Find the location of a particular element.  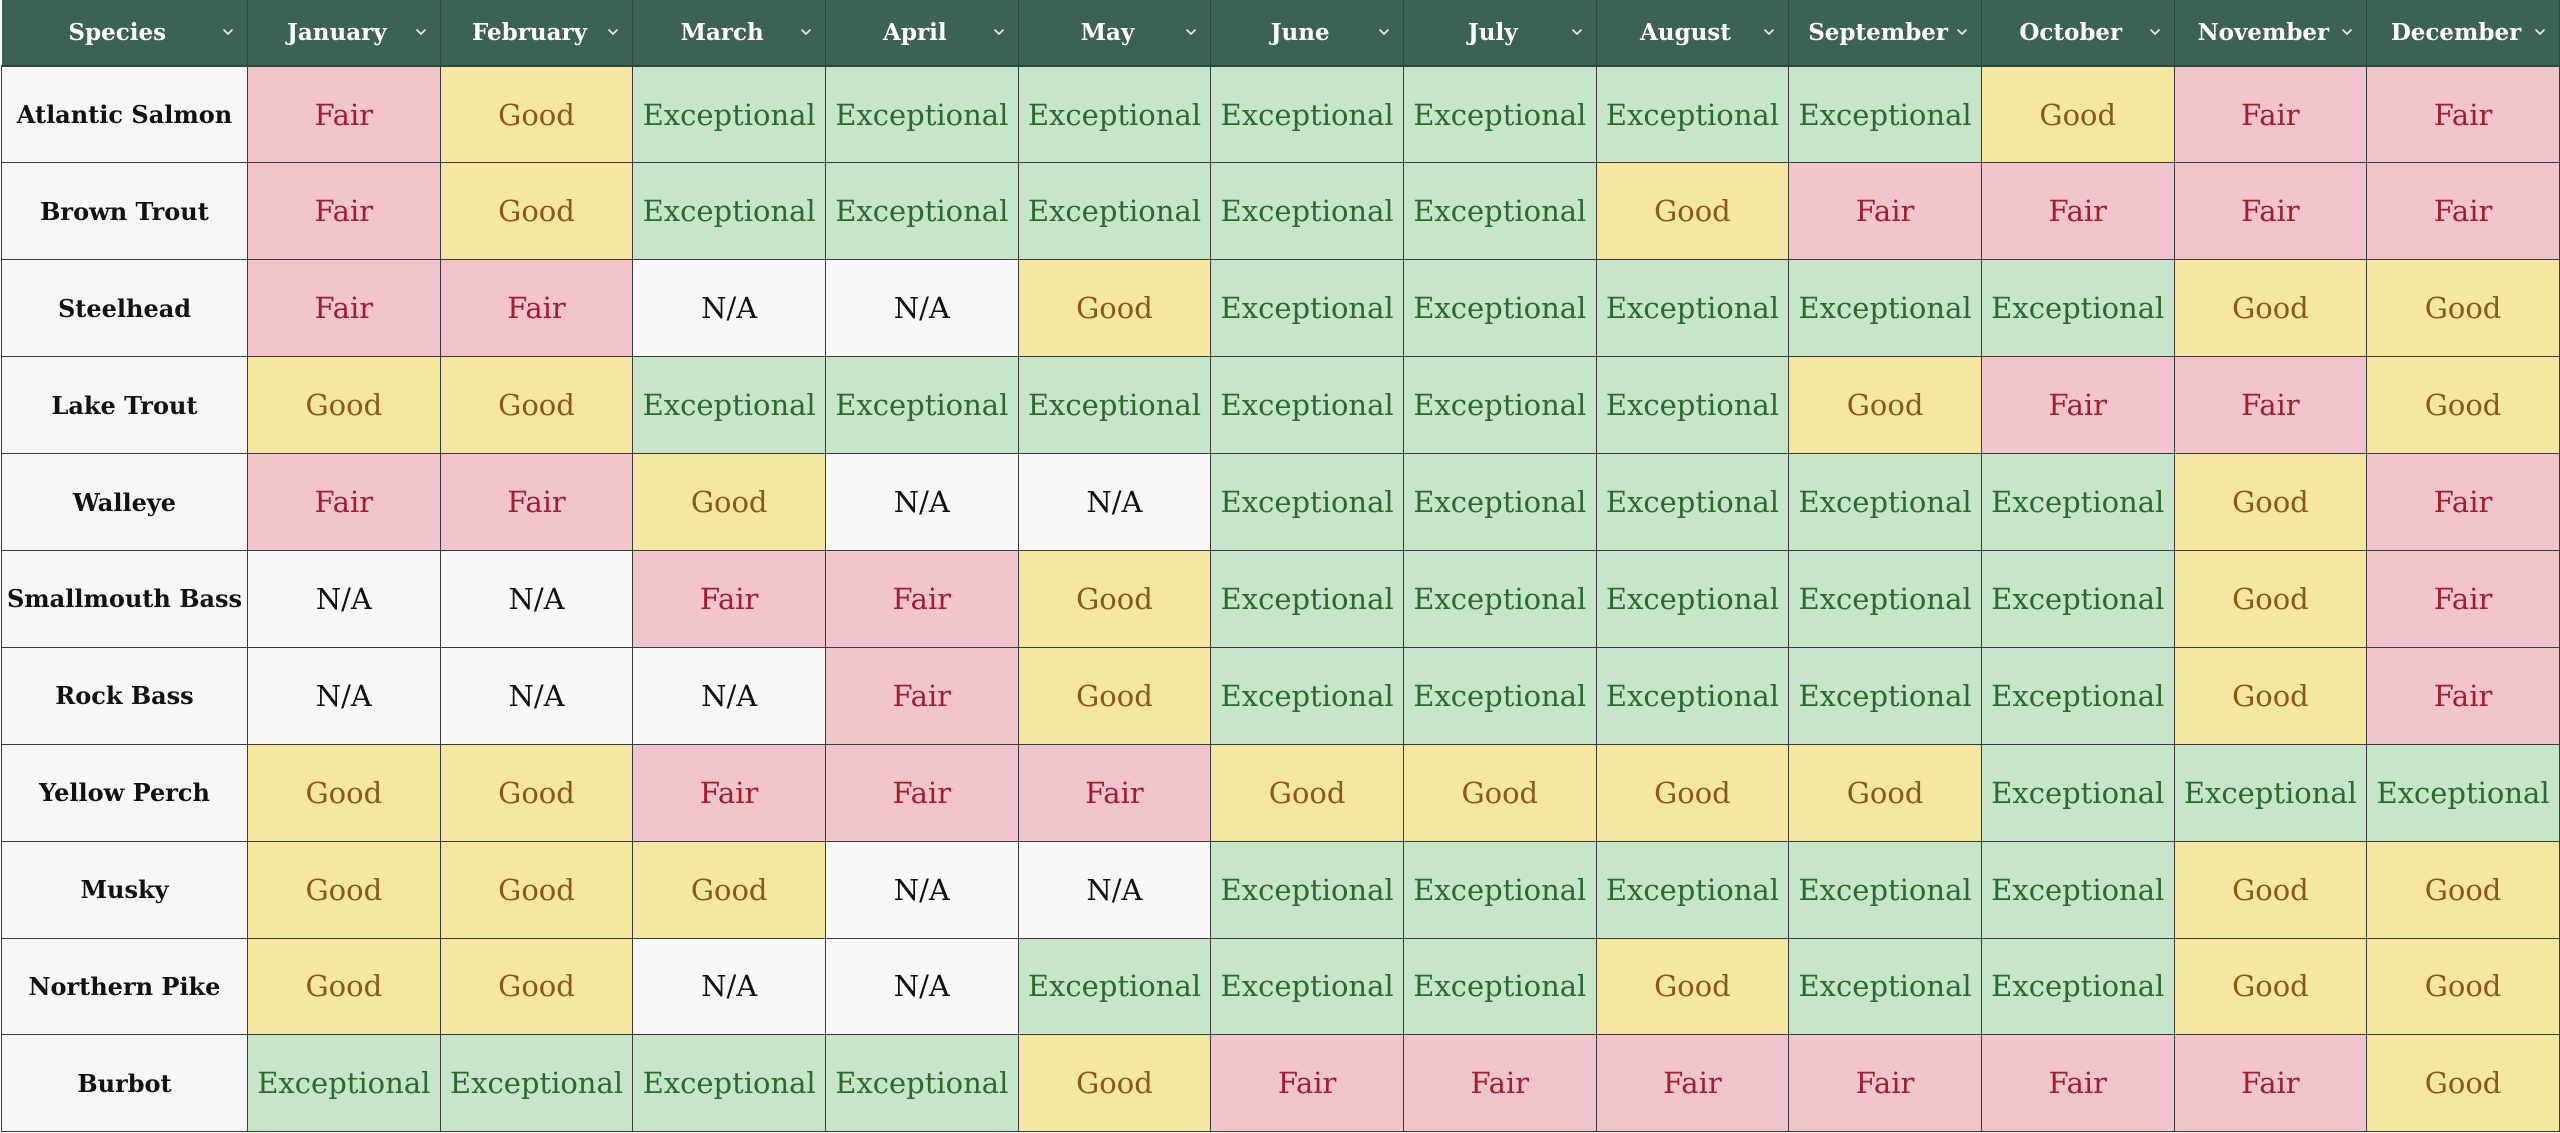

species-name-cell: Lake Trout is located at coordinates (124, 405).